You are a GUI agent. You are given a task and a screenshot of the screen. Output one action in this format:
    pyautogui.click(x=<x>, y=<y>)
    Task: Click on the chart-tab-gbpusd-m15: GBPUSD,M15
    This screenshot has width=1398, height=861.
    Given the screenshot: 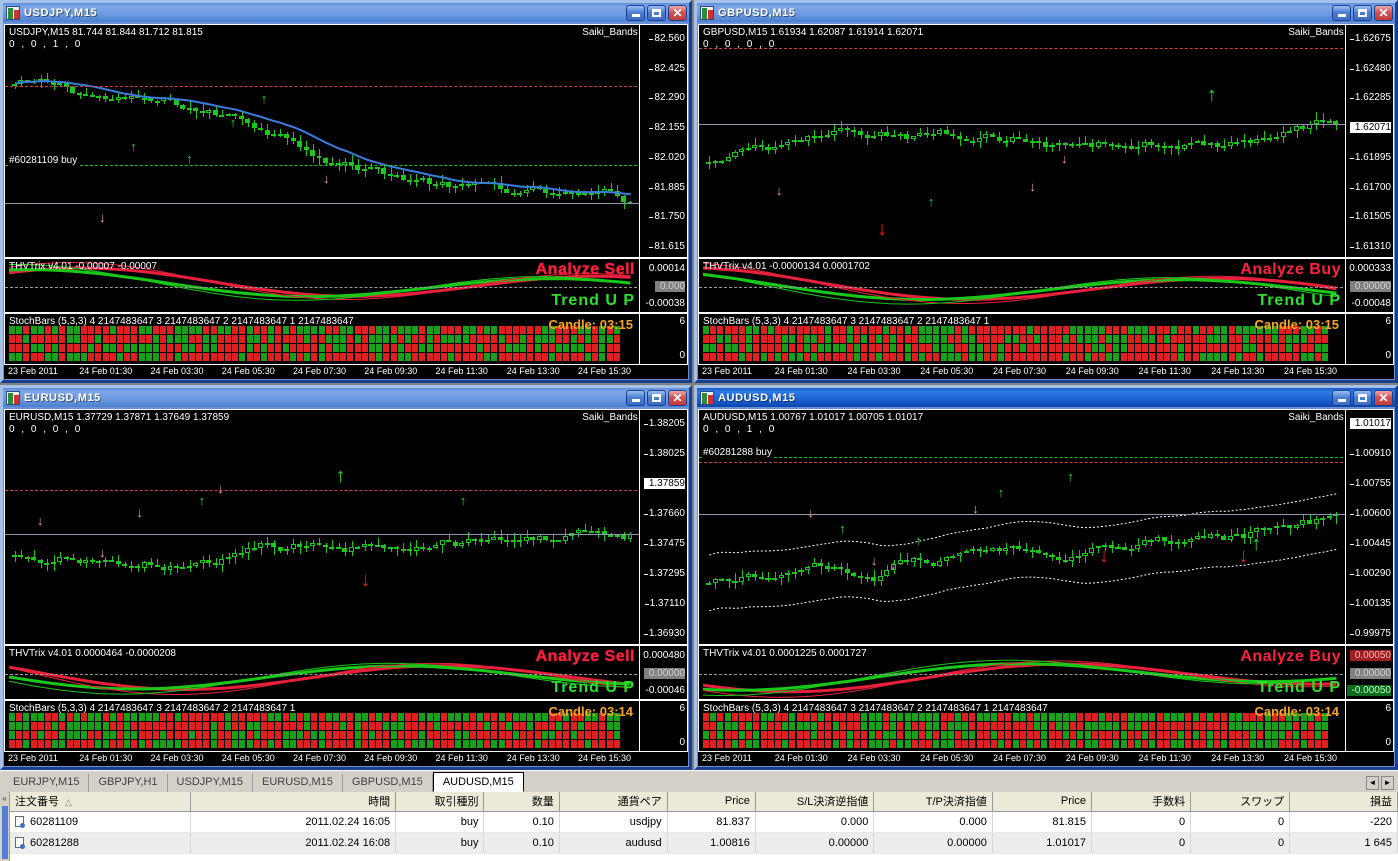 What is the action you would take?
    pyautogui.click(x=388, y=783)
    